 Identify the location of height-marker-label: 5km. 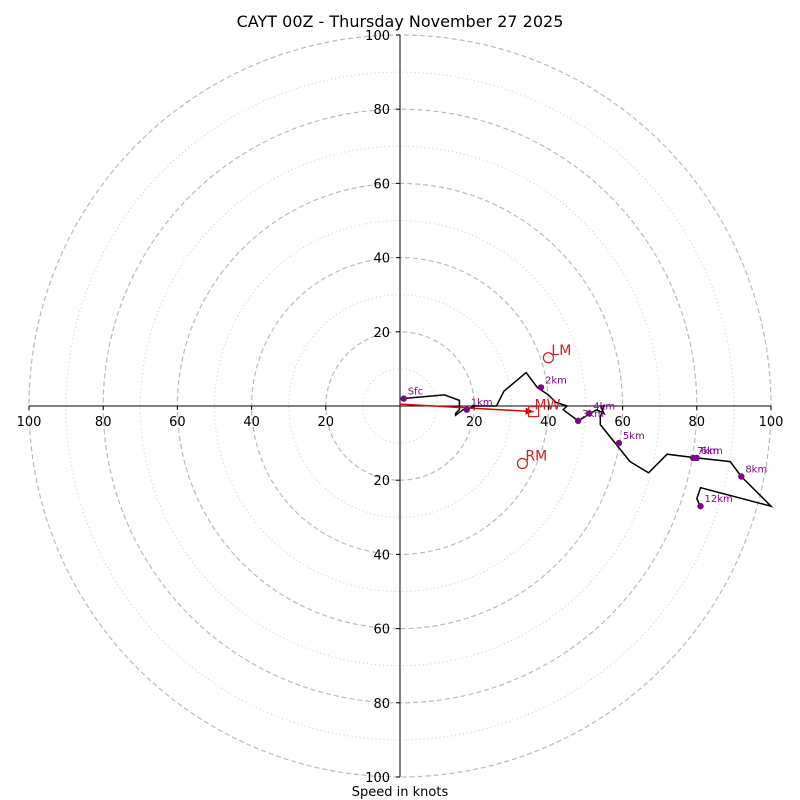
(634, 436).